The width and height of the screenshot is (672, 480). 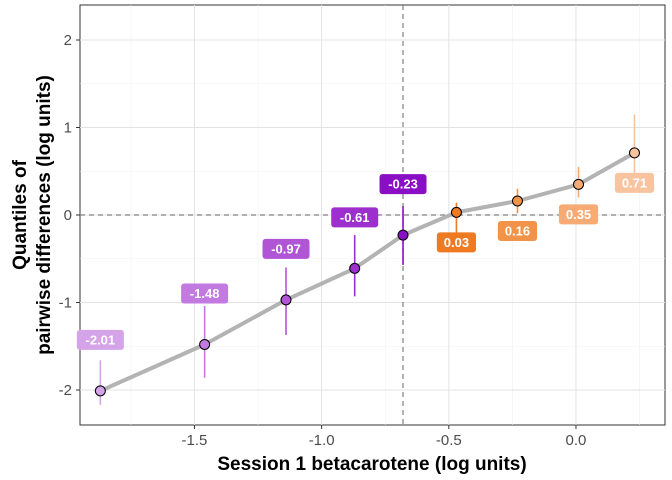 I want to click on y-tick-label: -2, so click(x=65, y=390).